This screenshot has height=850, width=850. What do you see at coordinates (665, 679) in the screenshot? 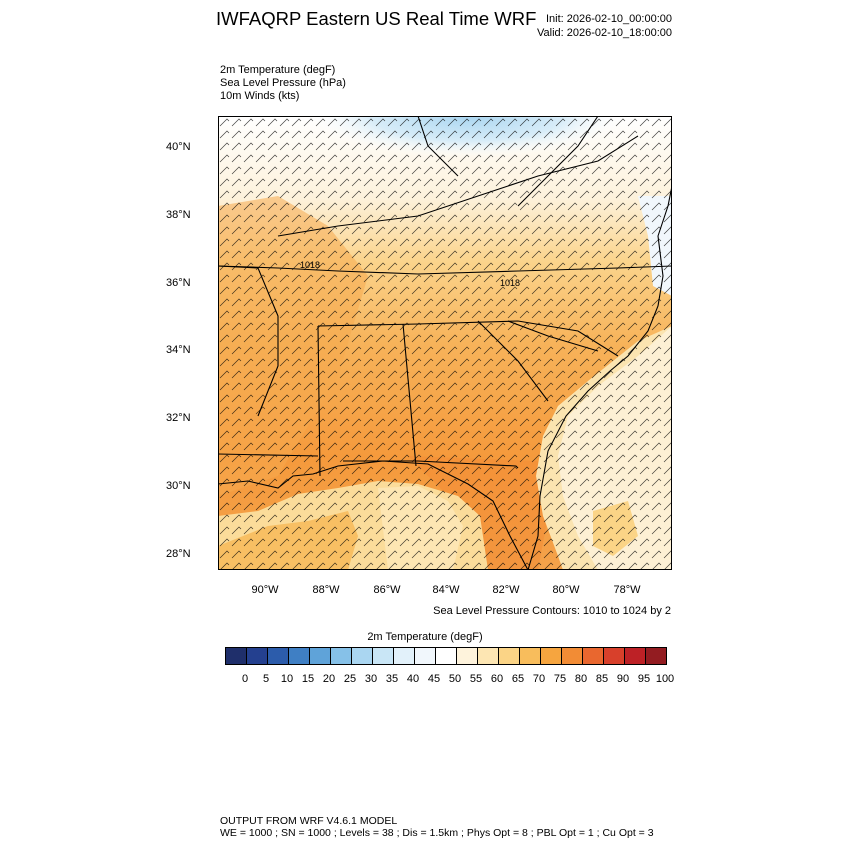
I see `colorbar-label: 100` at bounding box center [665, 679].